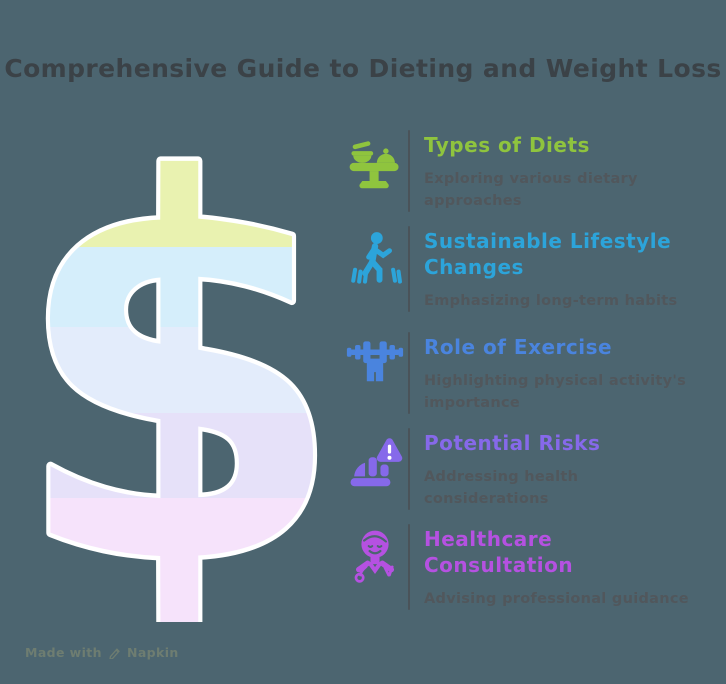 This screenshot has height=684, width=726. I want to click on diet-table-icon, so click(375, 171).